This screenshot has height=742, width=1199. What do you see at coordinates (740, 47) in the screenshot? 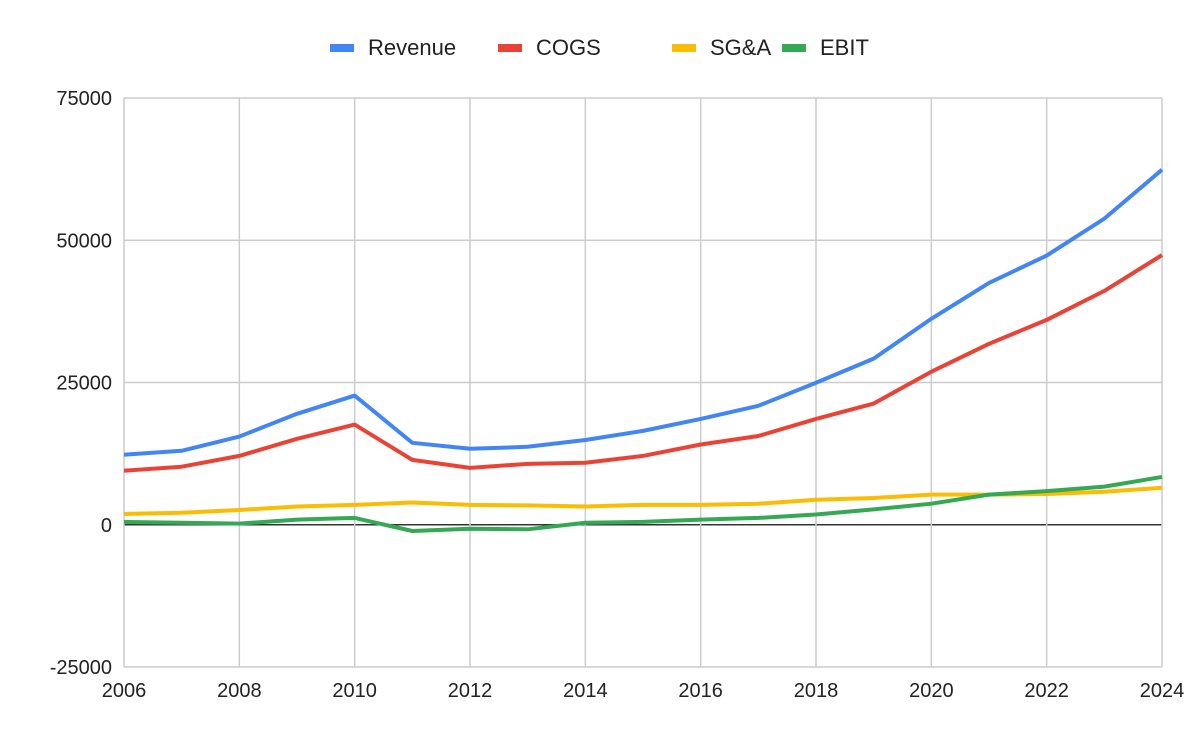
I see `legend-label: SG&A` at bounding box center [740, 47].